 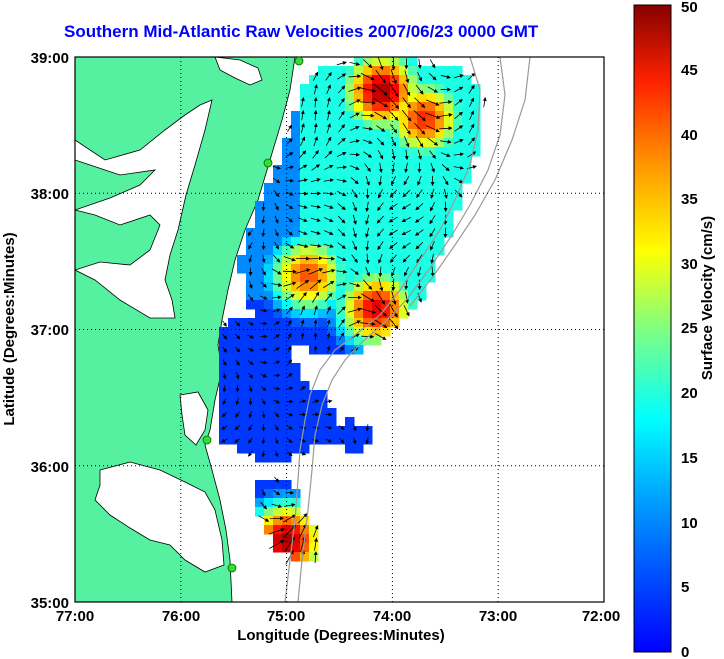 I want to click on y-tick-labels: 39:00 38:00 37:00 36:00 35:00, so click(x=50, y=331).